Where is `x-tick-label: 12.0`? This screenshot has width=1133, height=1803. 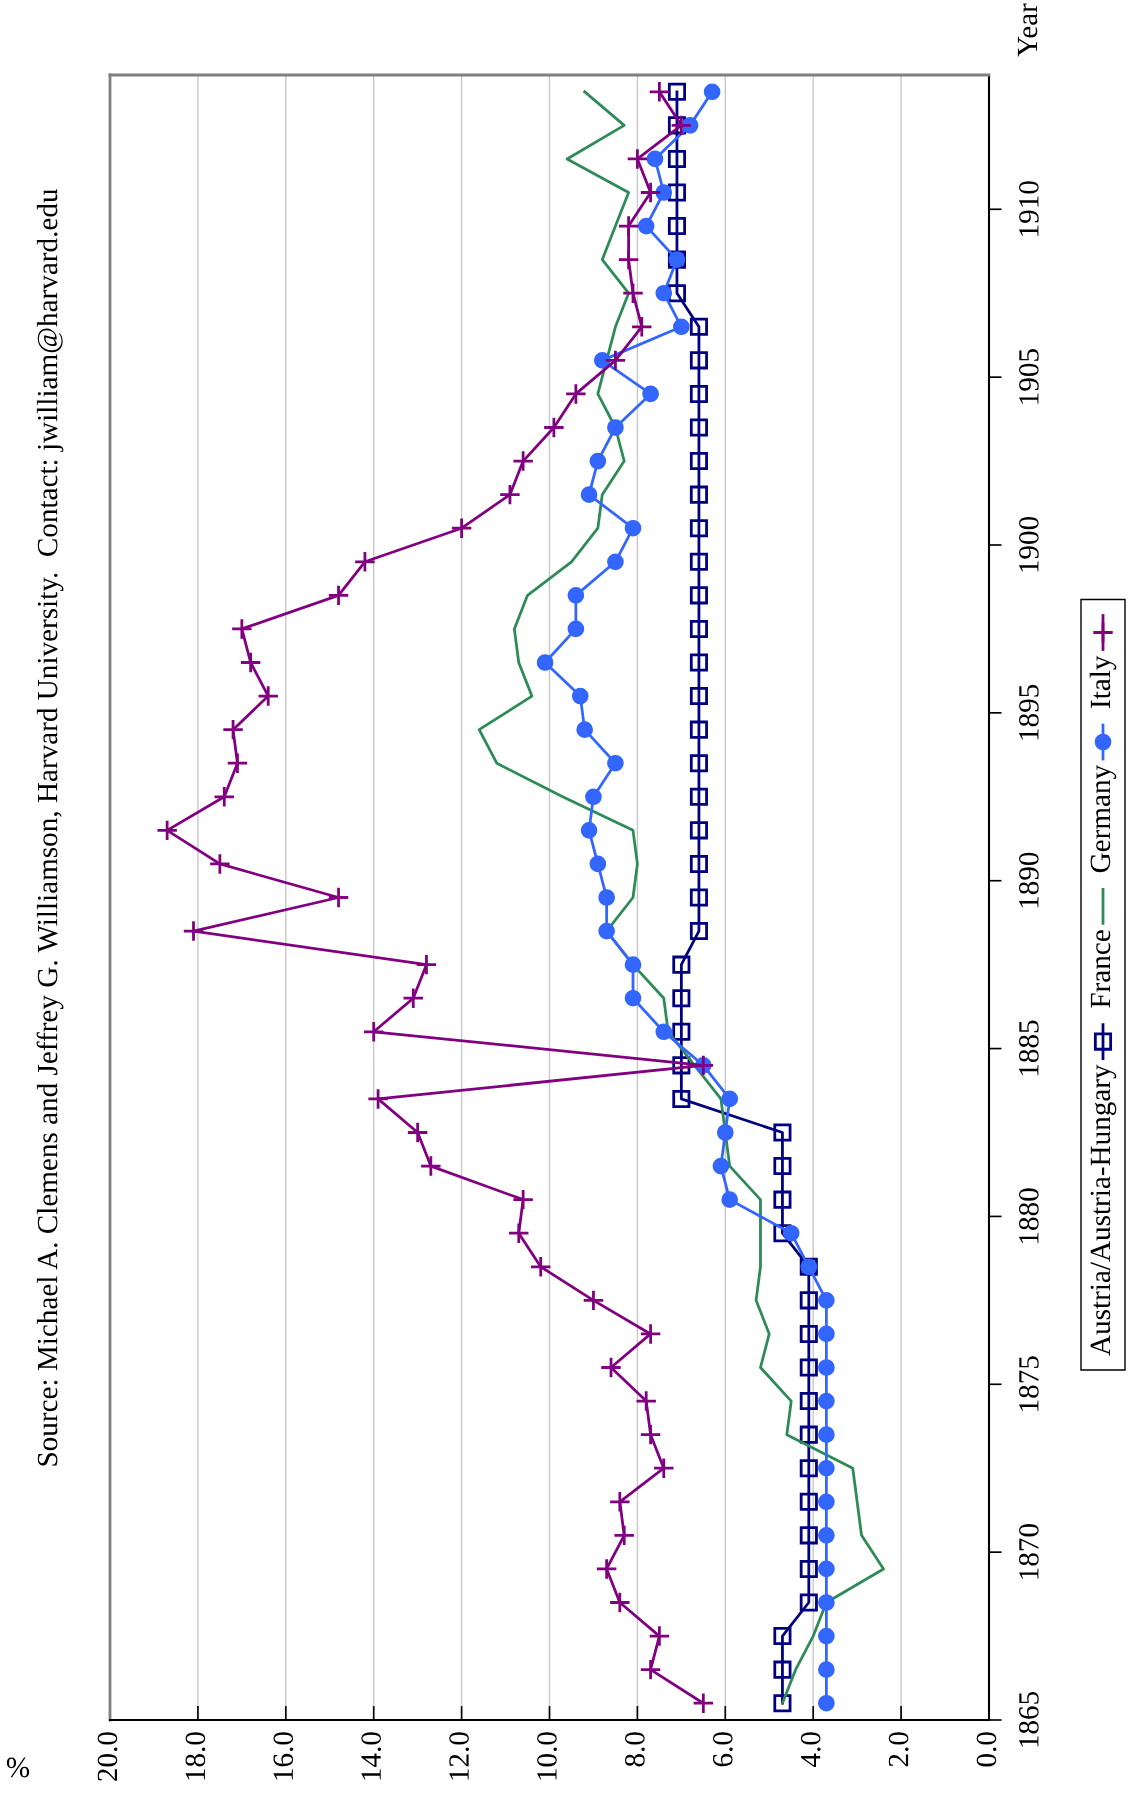 x-tick-label: 12.0 is located at coordinates (459, 1756).